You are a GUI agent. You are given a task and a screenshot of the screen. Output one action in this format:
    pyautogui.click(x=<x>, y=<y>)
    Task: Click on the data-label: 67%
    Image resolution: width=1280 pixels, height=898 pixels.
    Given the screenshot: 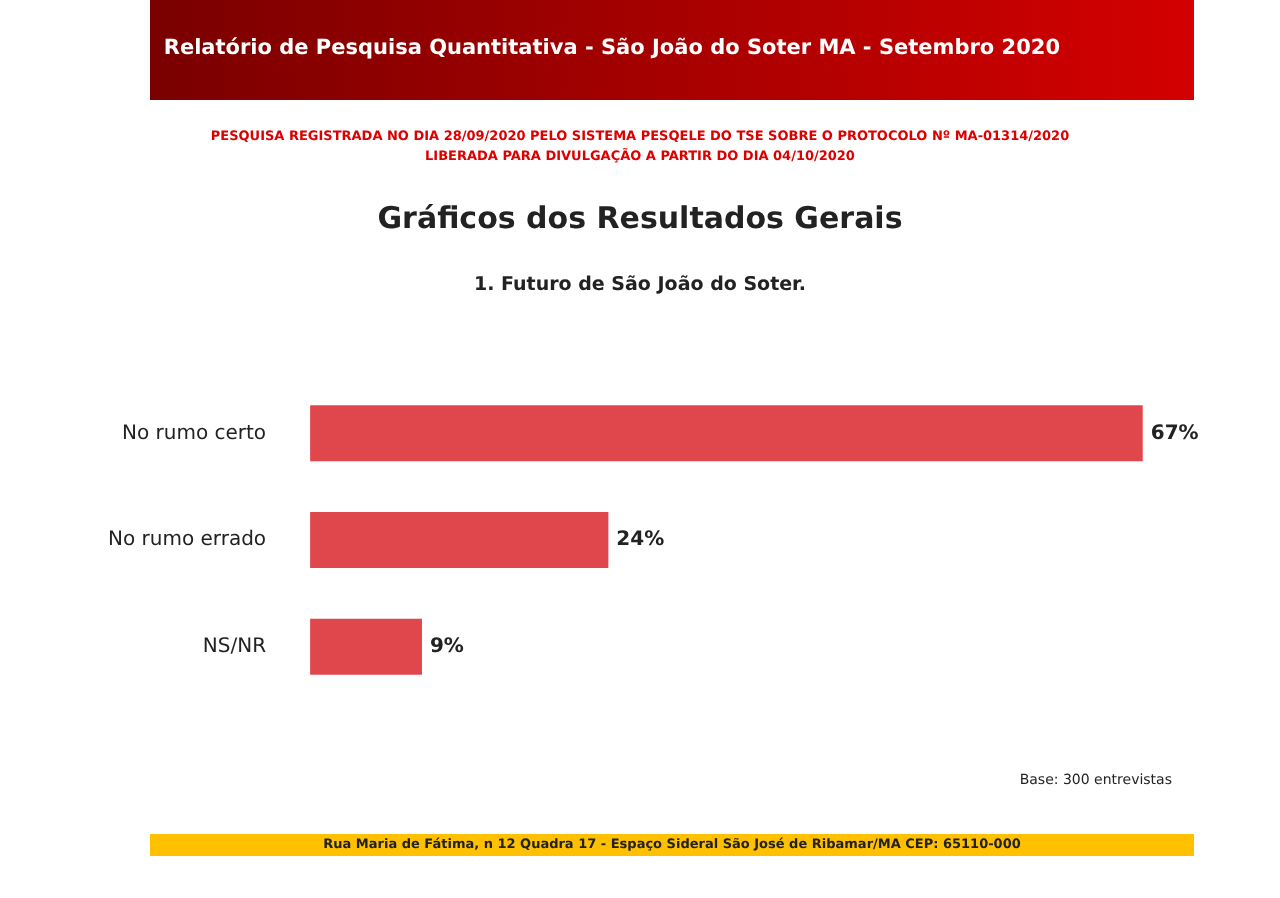 What is the action you would take?
    pyautogui.click(x=1174, y=433)
    